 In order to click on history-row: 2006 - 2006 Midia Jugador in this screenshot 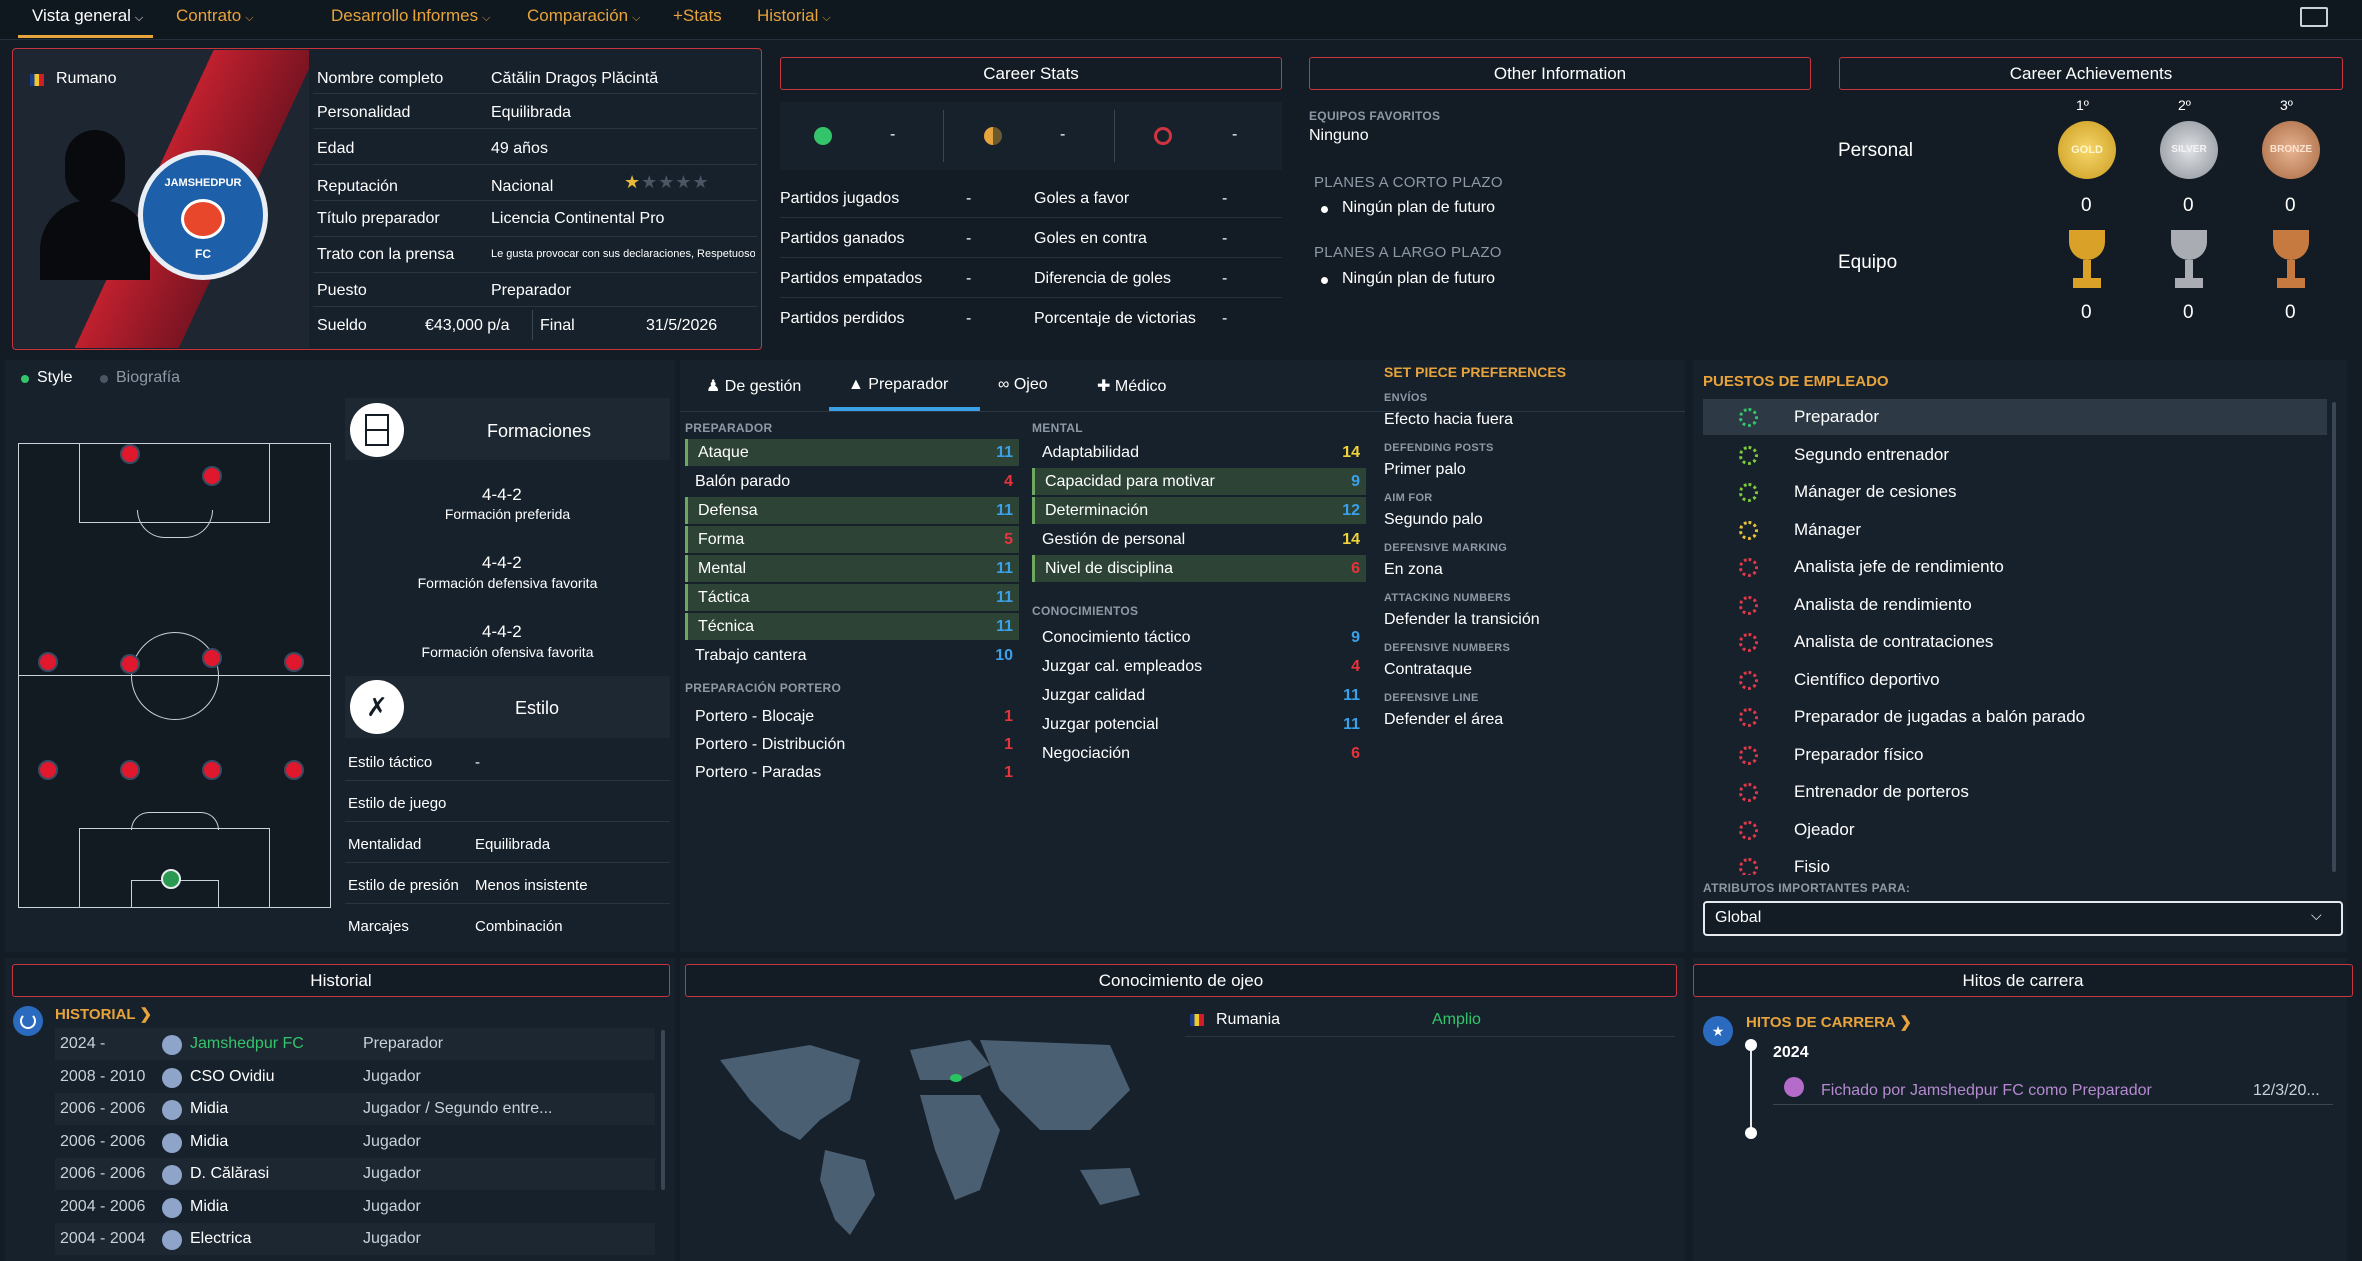, I will do `click(355, 1142)`.